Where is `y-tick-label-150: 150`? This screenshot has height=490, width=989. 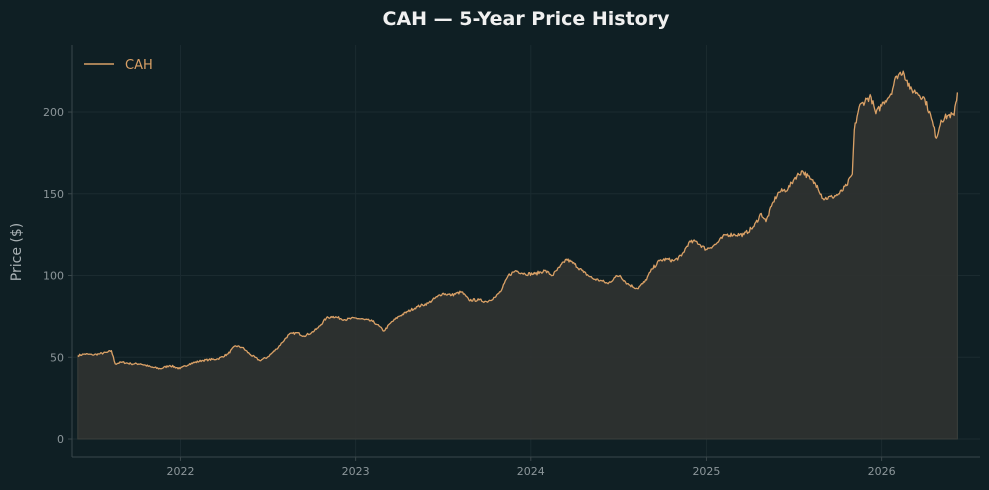 y-tick-label-150: 150 is located at coordinates (53, 194).